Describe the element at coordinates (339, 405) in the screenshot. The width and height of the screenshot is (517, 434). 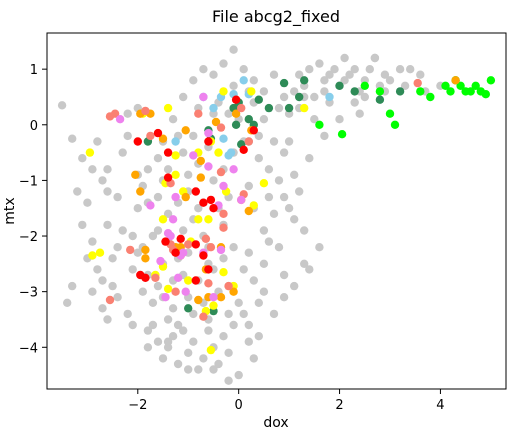
I see `x-tick-label: 2` at that location.